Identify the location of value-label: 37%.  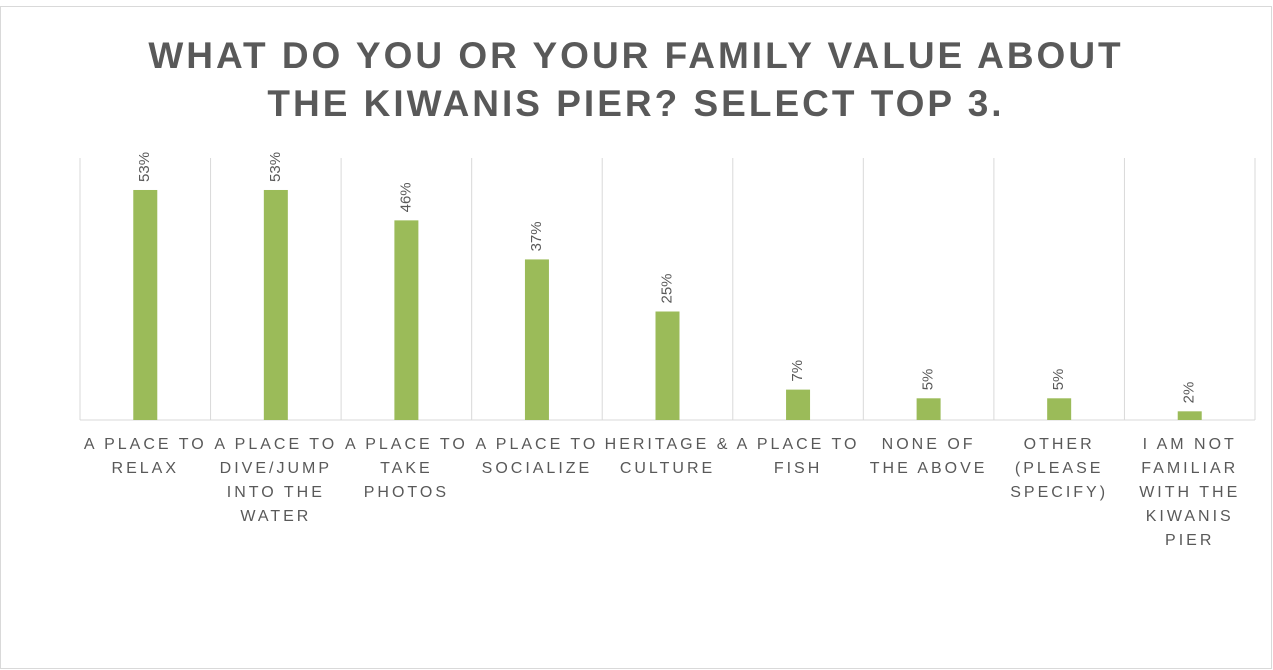
(536, 236).